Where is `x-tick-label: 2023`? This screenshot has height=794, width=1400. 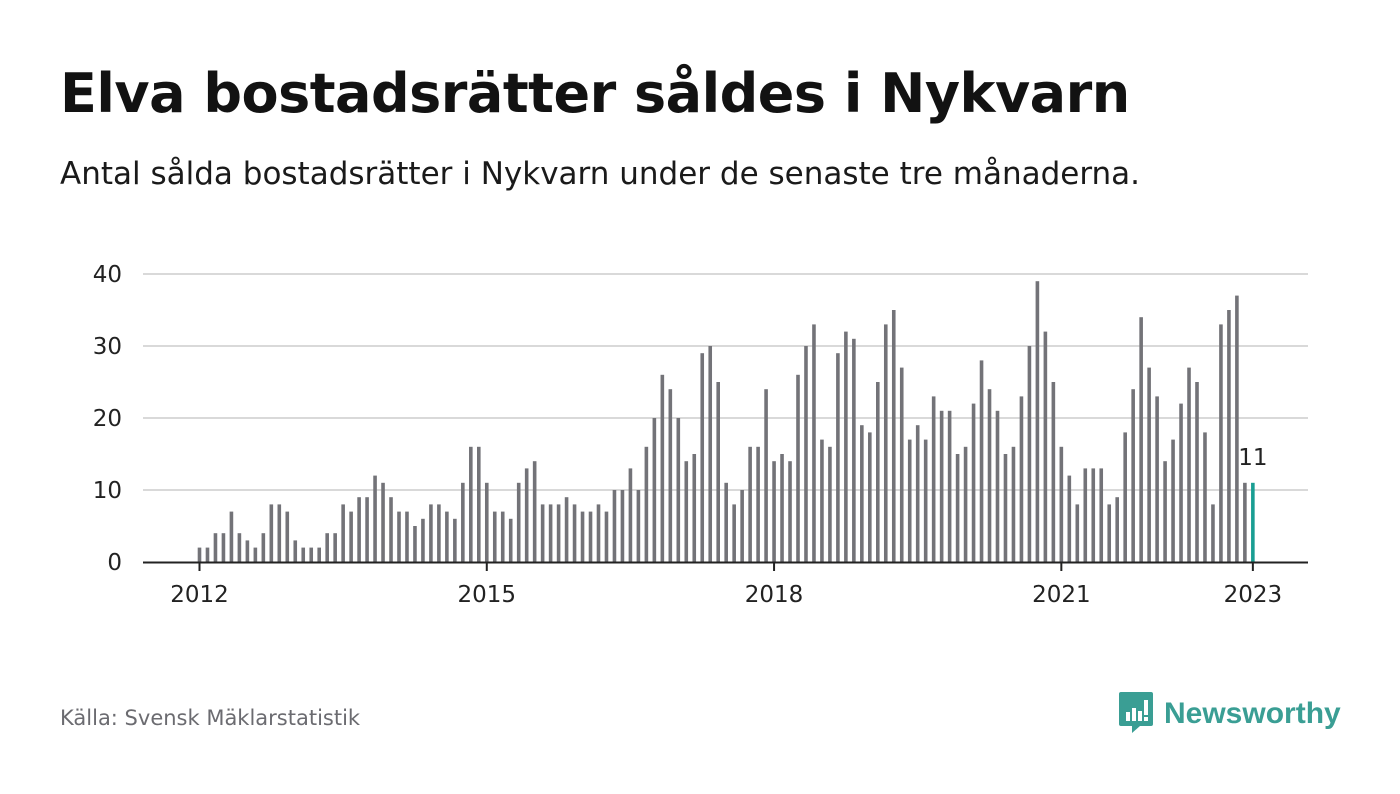
x-tick-label: 2023 is located at coordinates (1253, 595).